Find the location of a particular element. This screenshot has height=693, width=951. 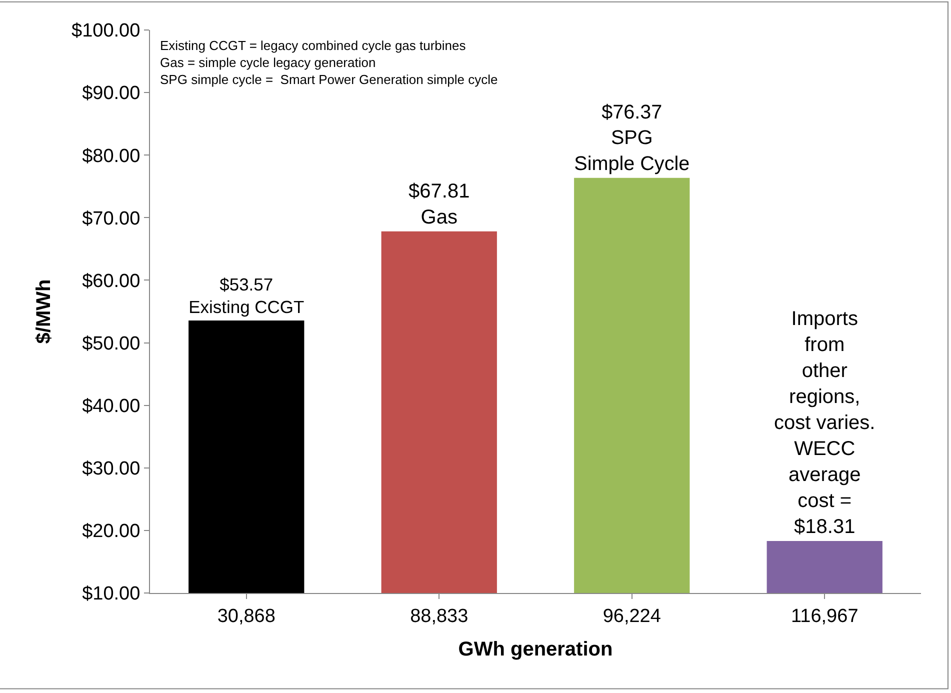

y-tick-label: $20.00 is located at coordinates (111, 531).